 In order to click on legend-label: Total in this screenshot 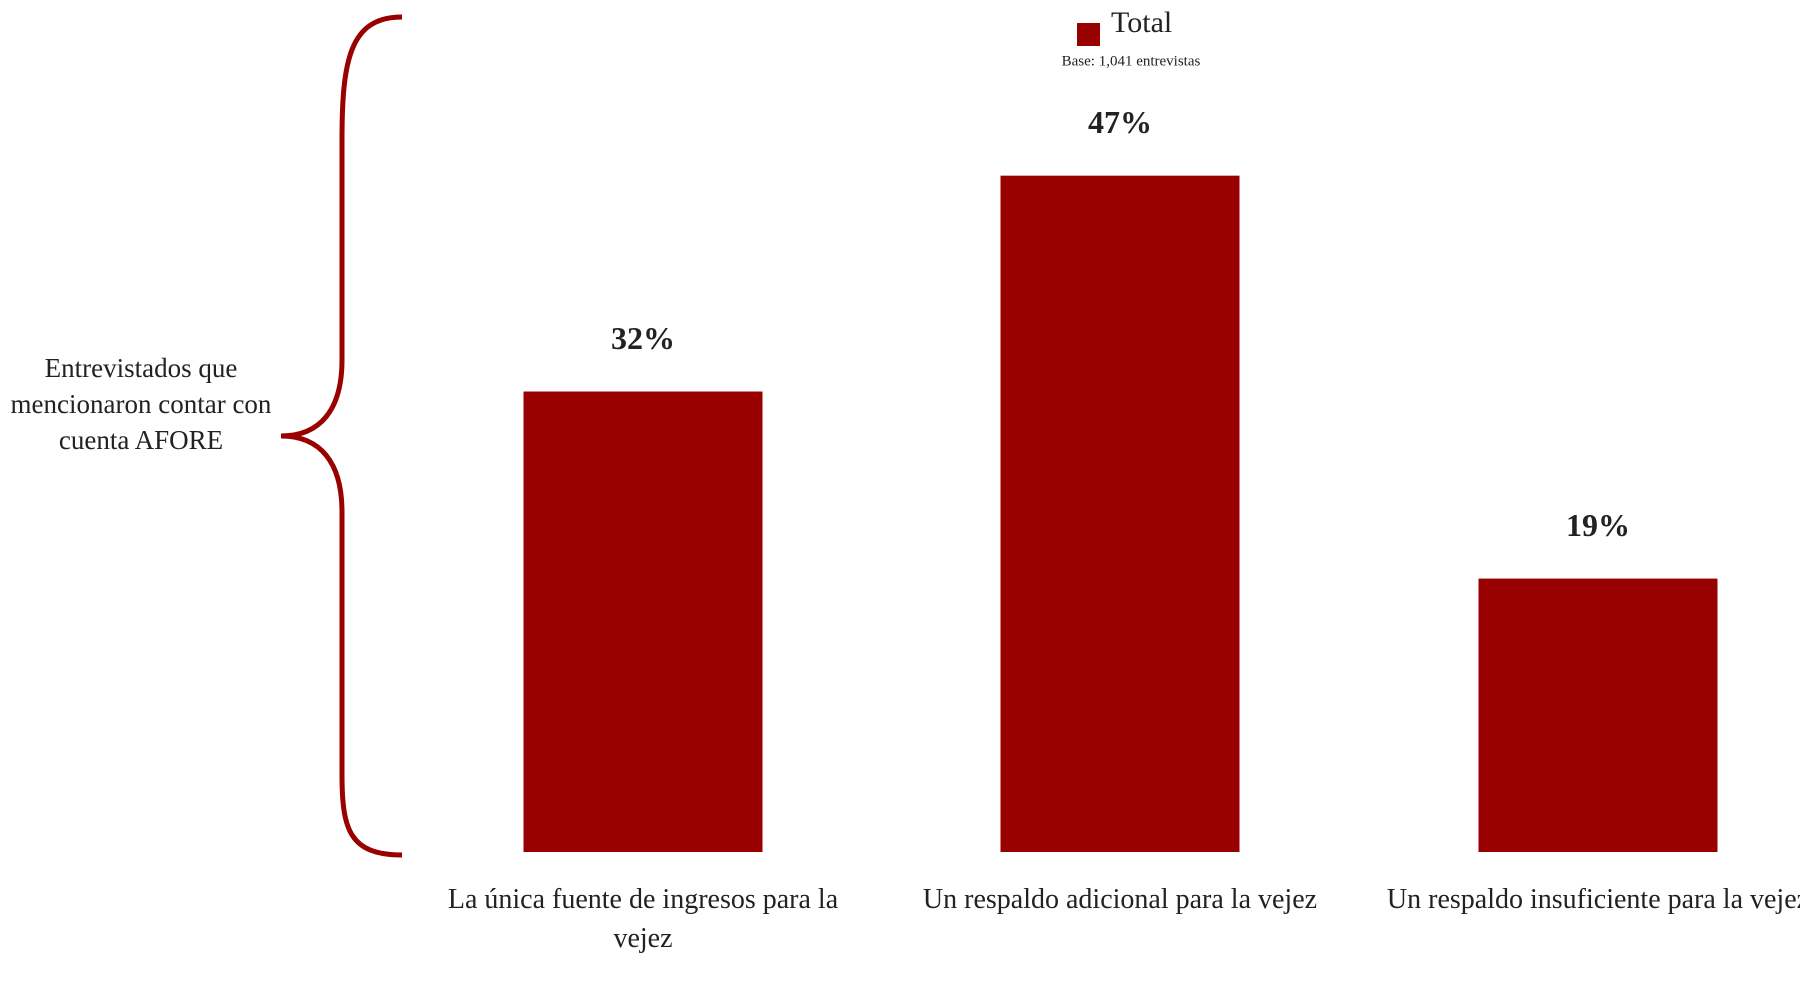, I will do `click(1141, 22)`.